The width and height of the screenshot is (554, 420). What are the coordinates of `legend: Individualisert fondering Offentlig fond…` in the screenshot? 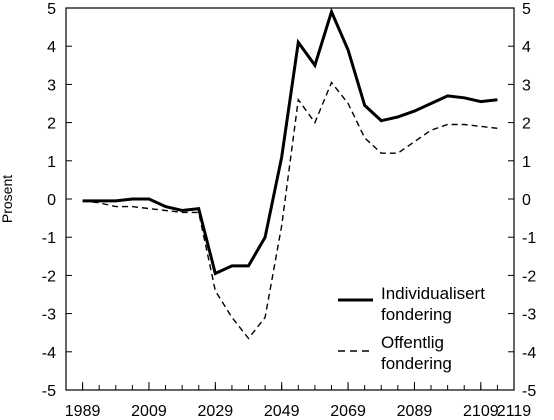 It's located at (411, 328).